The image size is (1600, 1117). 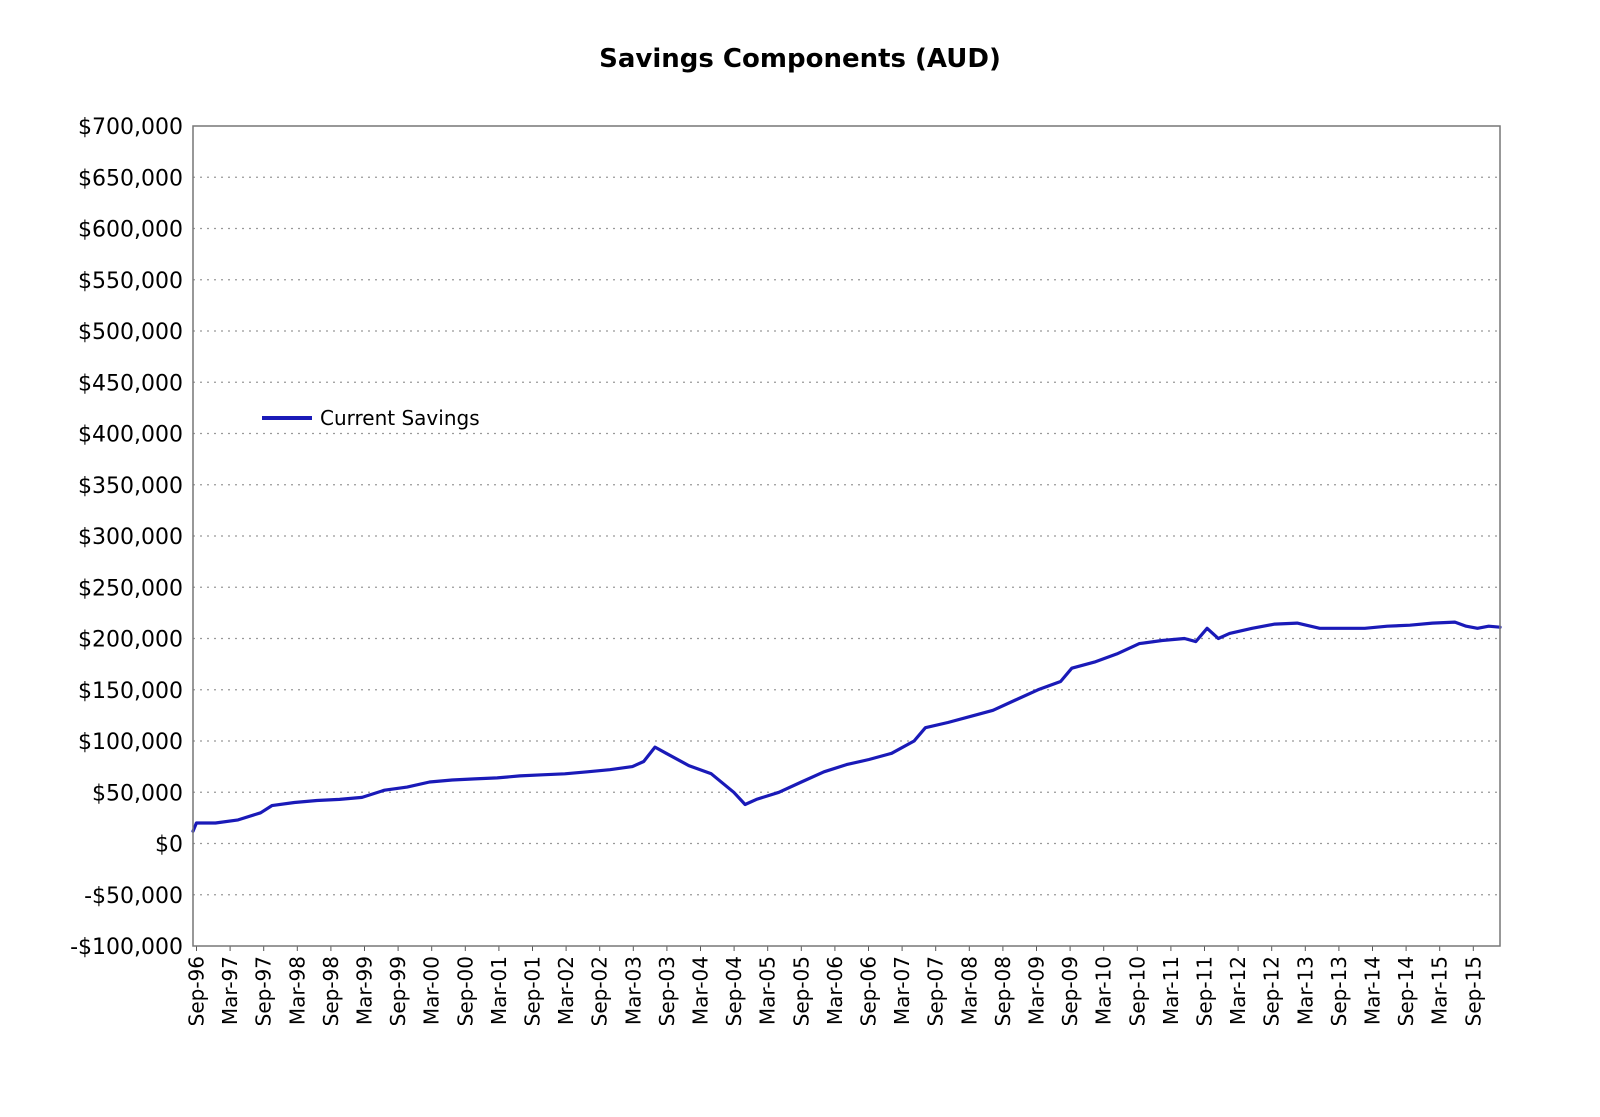 What do you see at coordinates (297, 990) in the screenshot?
I see `x-tick-label: Mar-98` at bounding box center [297, 990].